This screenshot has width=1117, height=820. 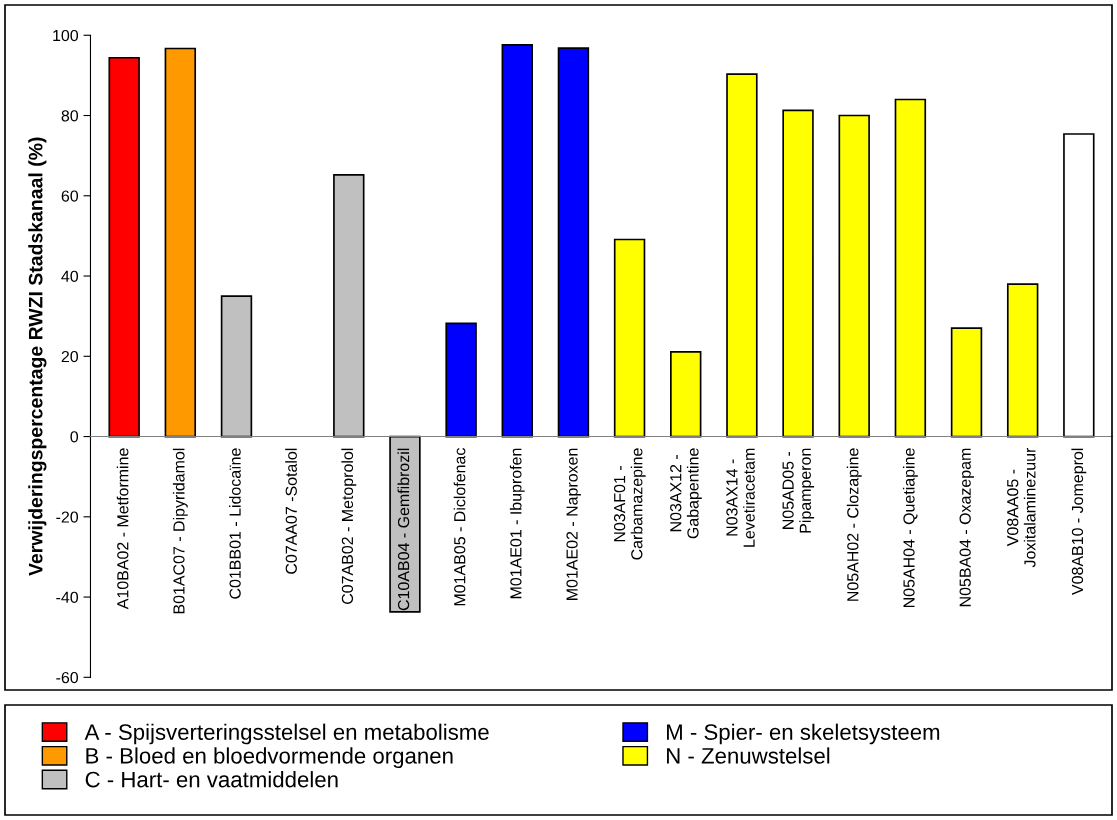 I want to click on x-tick-label: C07AA07 -Sotalol, so click(x=291, y=511).